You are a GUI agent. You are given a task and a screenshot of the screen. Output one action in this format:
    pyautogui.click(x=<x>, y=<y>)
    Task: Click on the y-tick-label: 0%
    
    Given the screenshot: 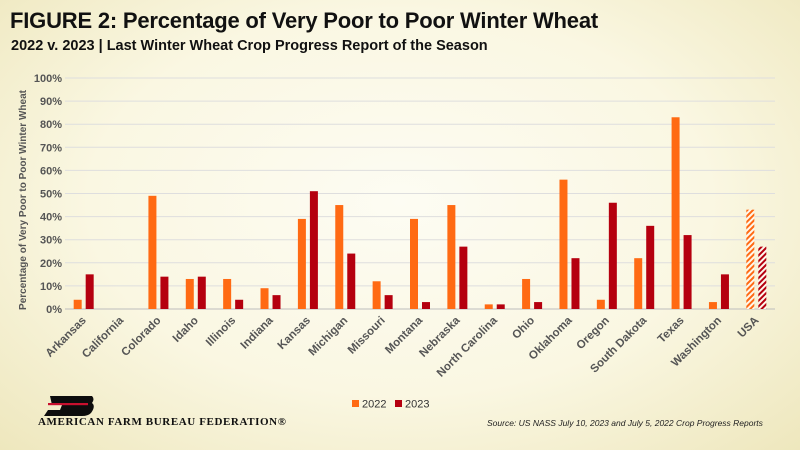 What is the action you would take?
    pyautogui.click(x=54, y=310)
    